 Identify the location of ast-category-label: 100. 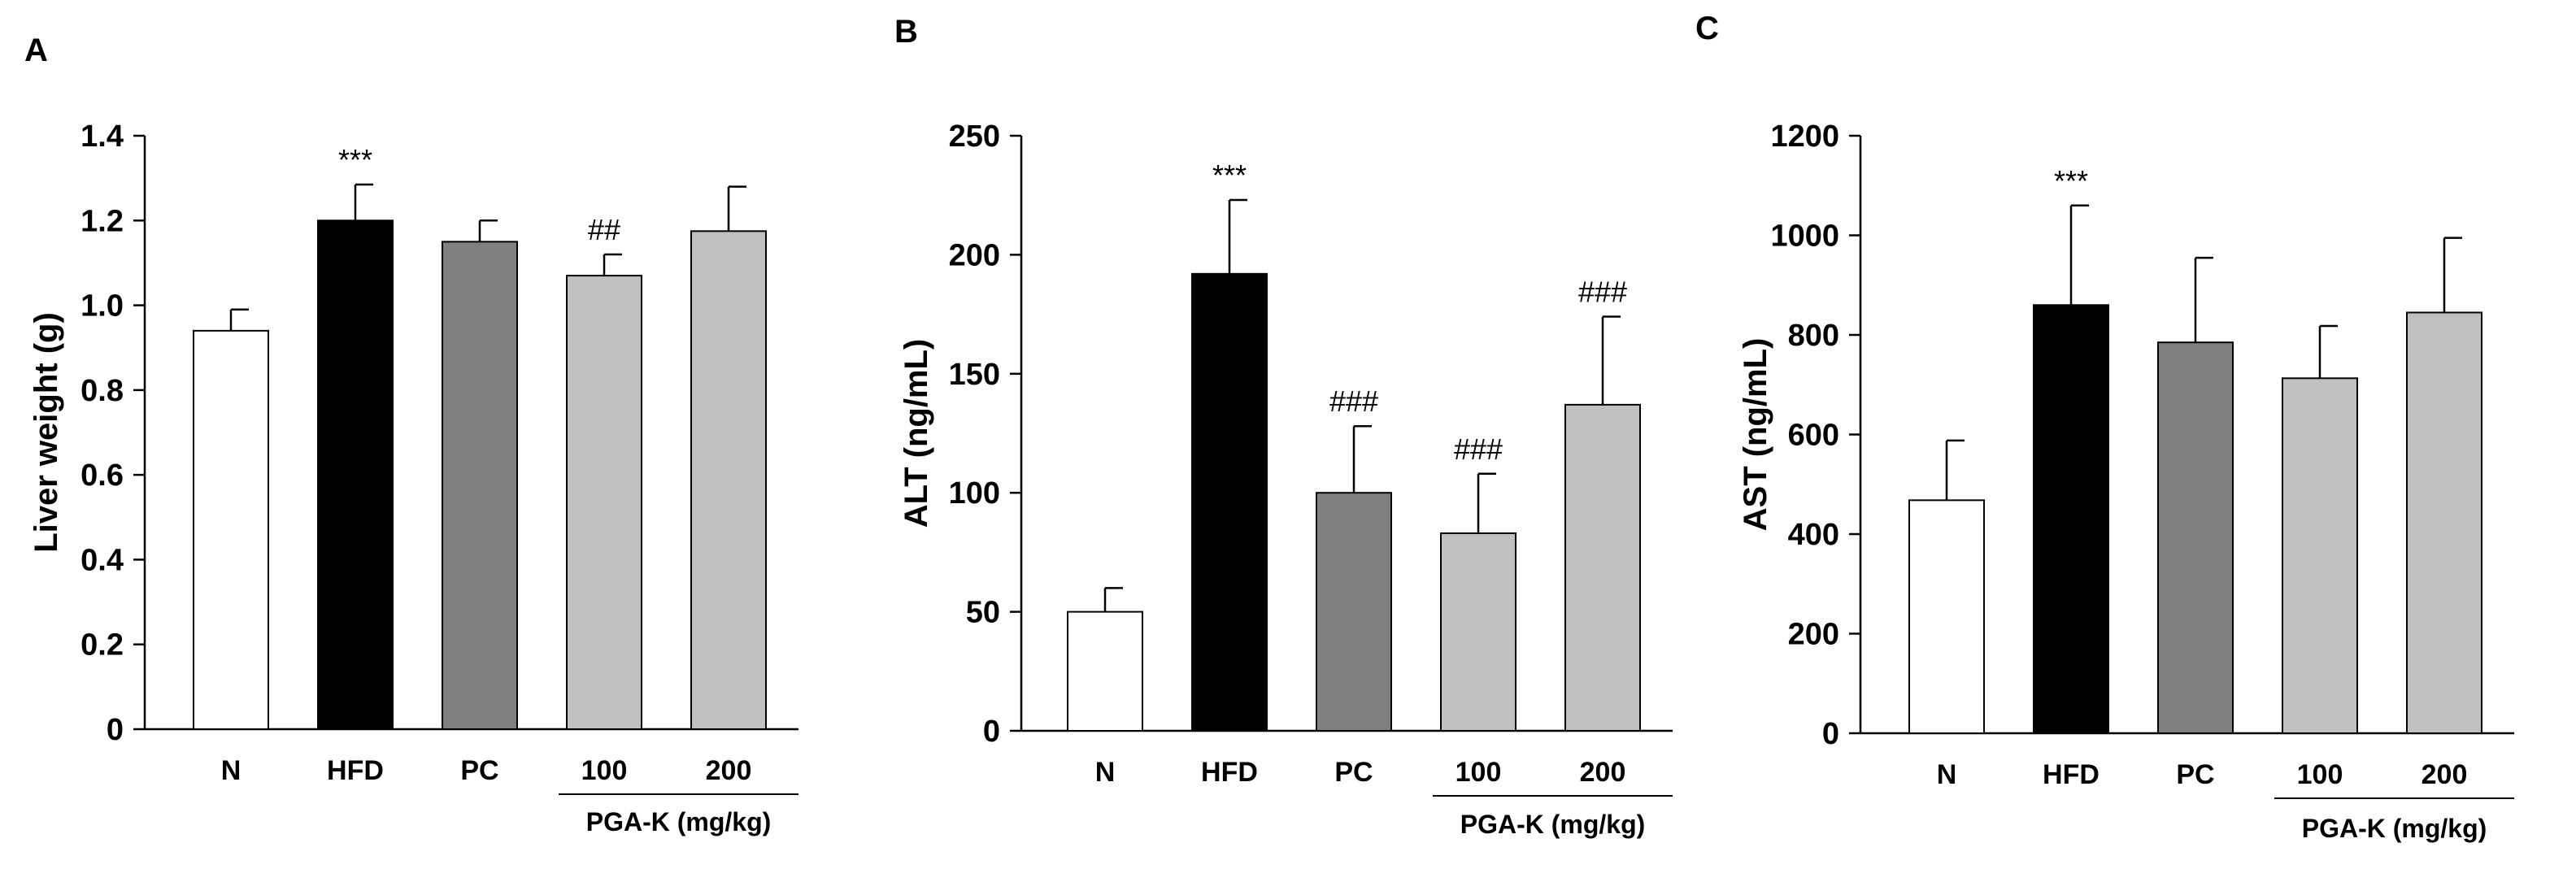
(2320, 774).